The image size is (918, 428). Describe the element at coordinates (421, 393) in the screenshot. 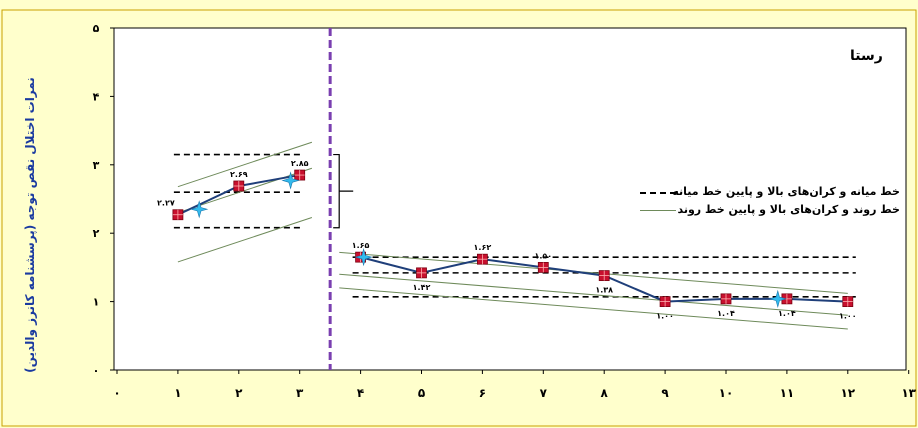

I see `x-tick-label: ۵` at that location.